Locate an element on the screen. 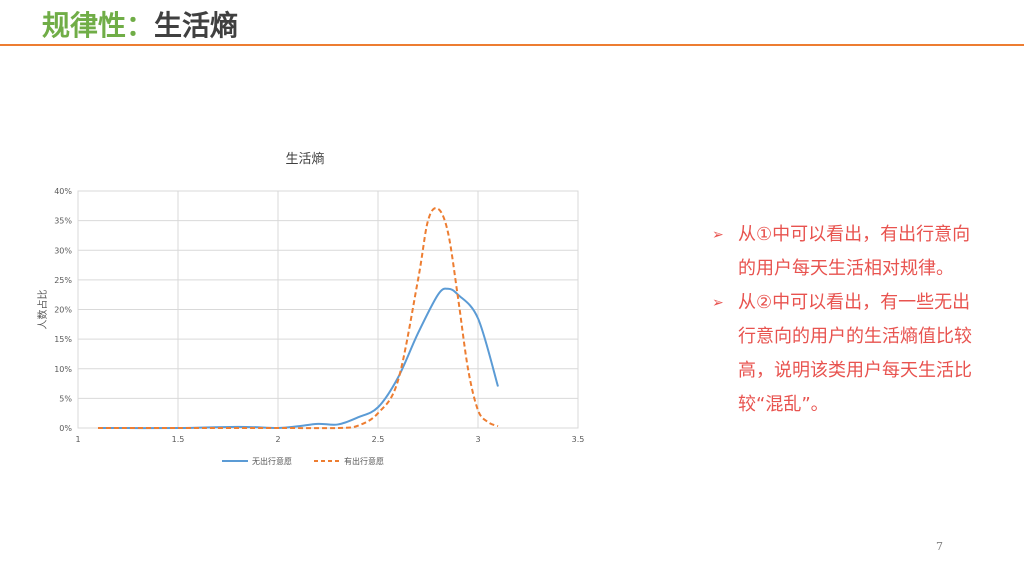  legend-label: 有出行意愿 is located at coordinates (364, 461).